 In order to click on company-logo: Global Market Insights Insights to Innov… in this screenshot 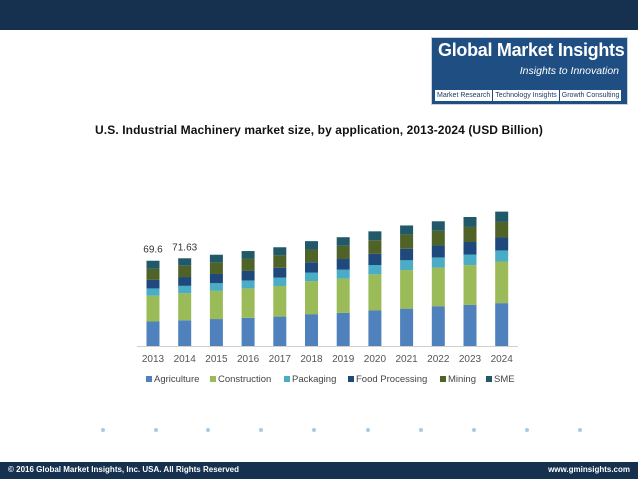, I will do `click(529, 71)`.